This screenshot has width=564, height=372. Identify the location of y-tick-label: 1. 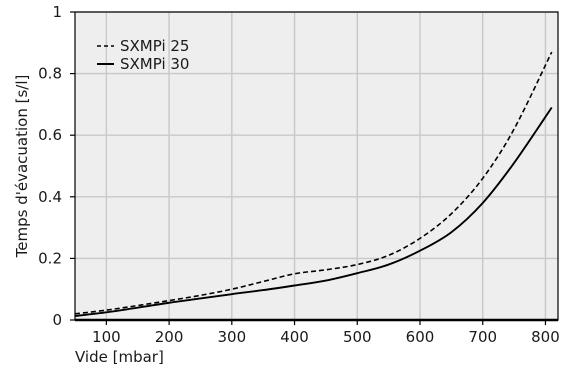
(57, 12).